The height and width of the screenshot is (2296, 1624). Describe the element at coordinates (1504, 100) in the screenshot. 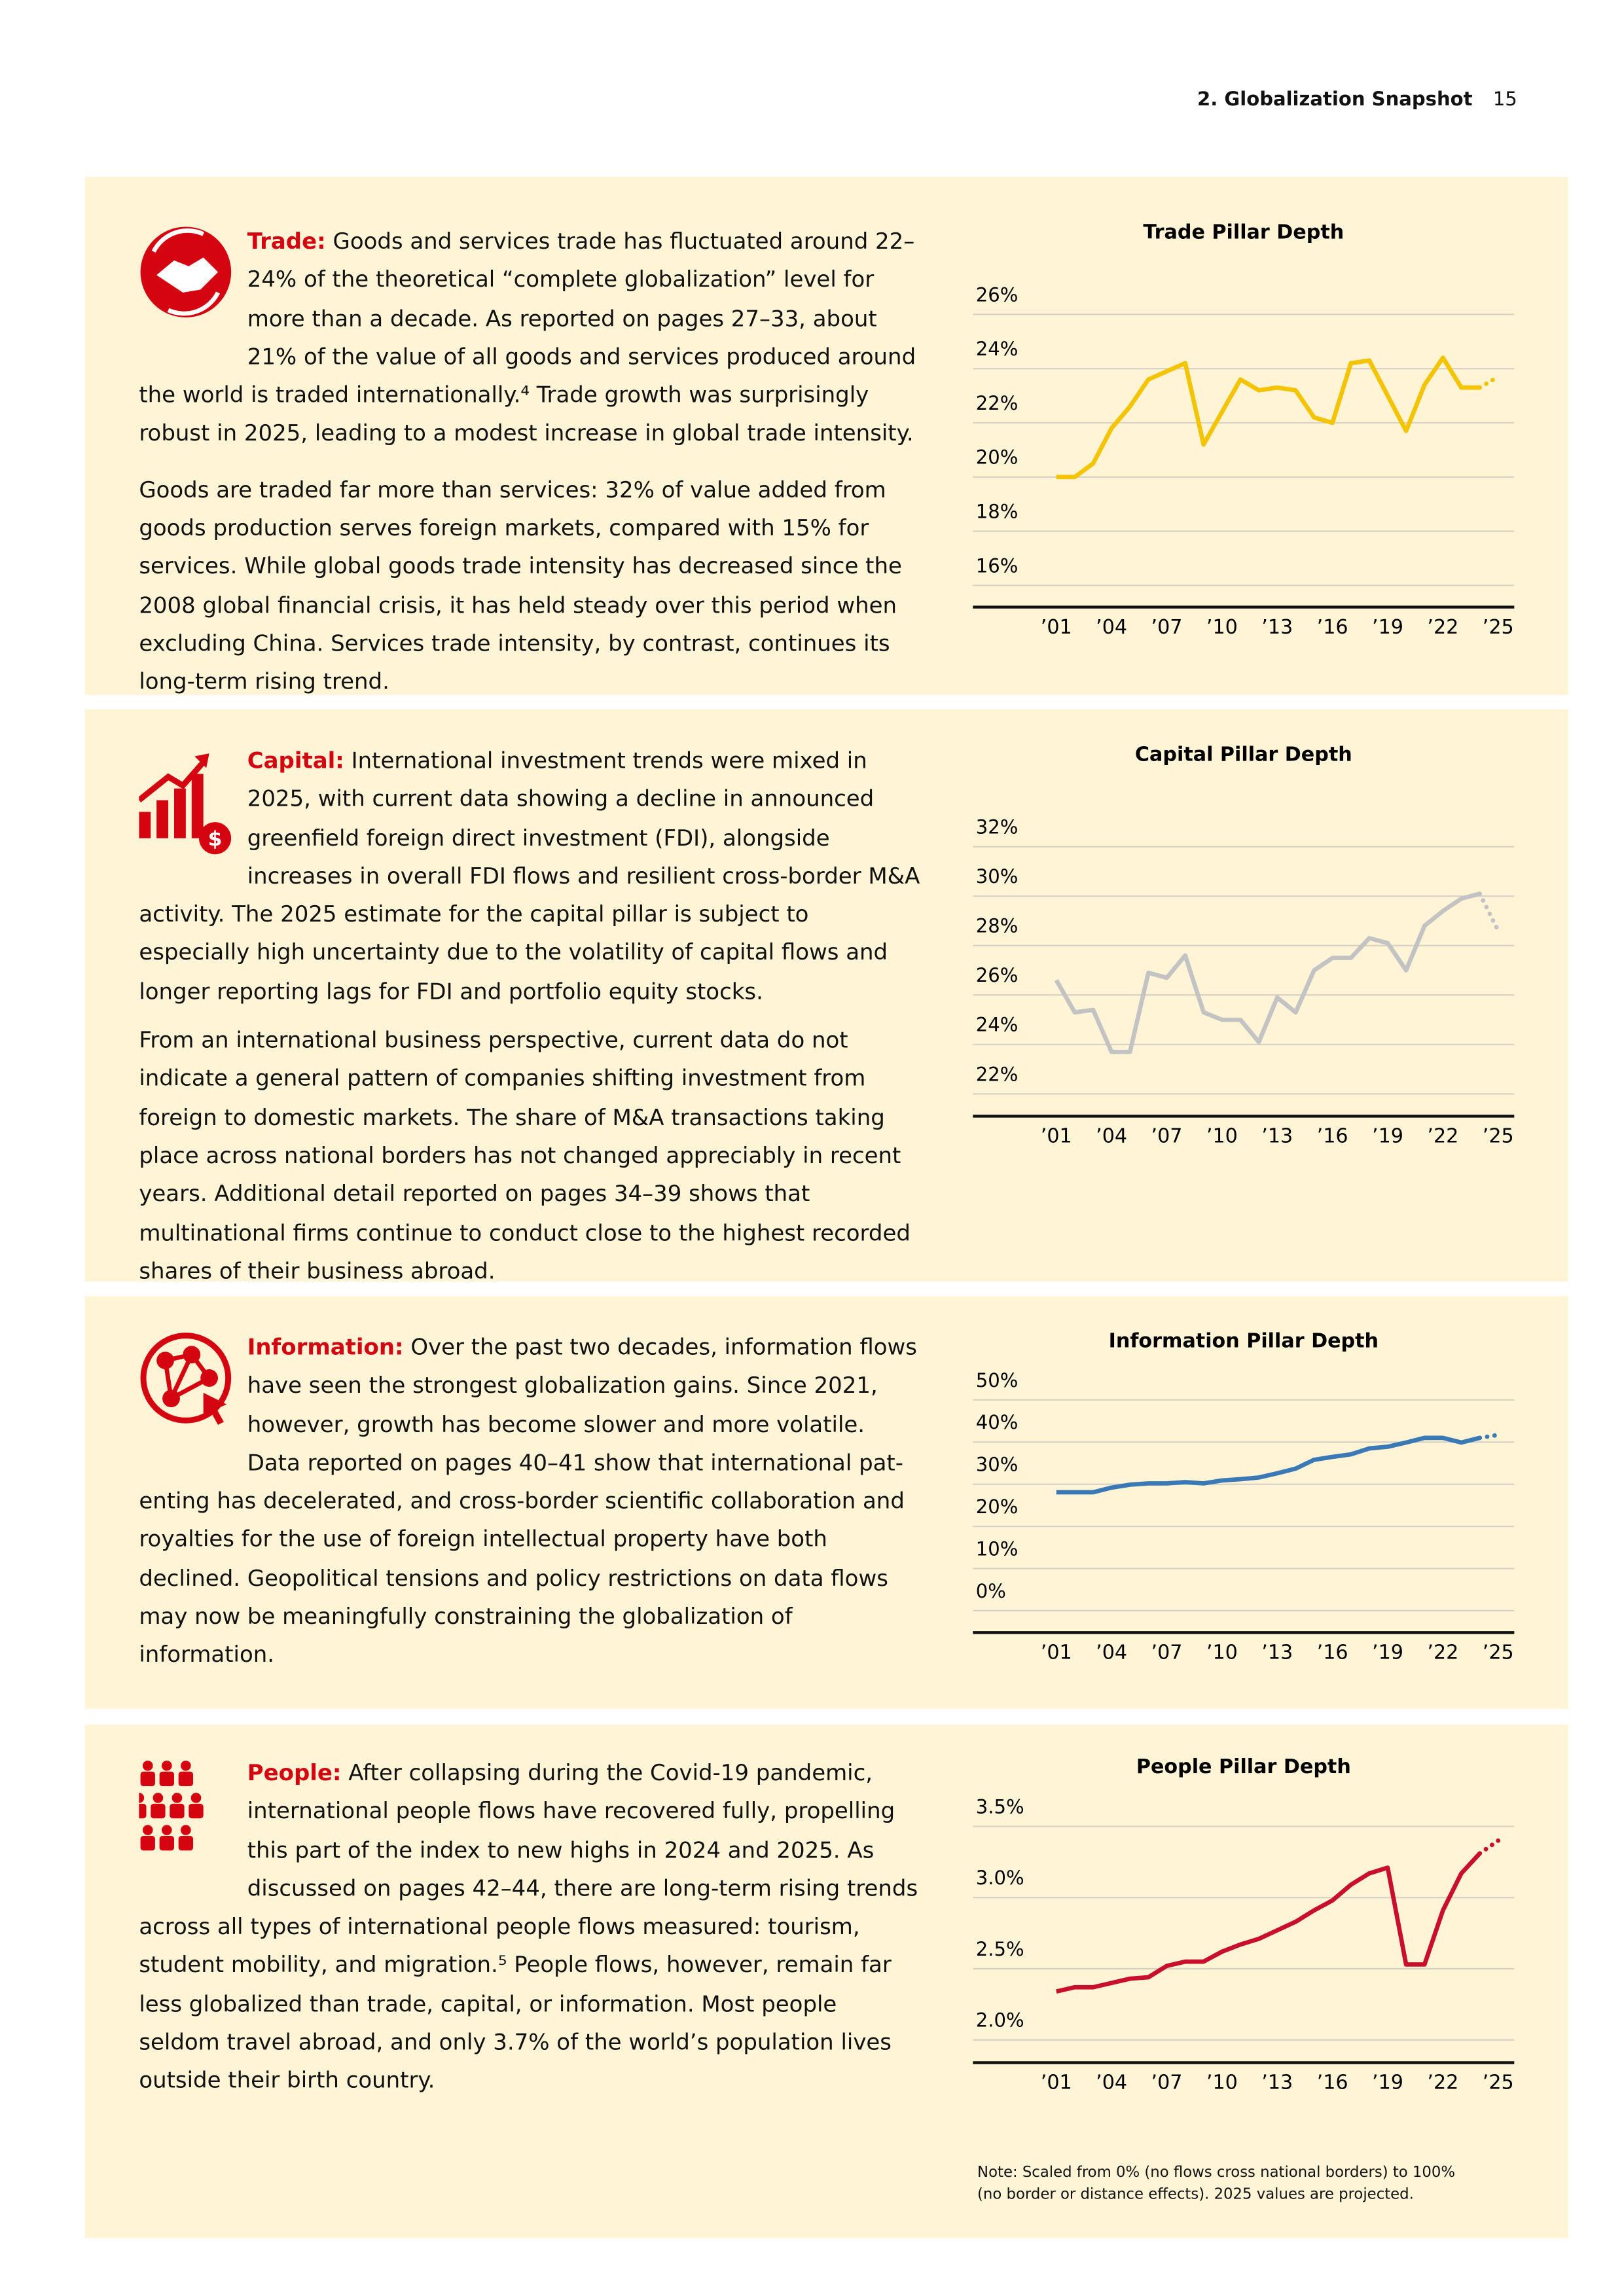

I see `page-number: 15` at that location.